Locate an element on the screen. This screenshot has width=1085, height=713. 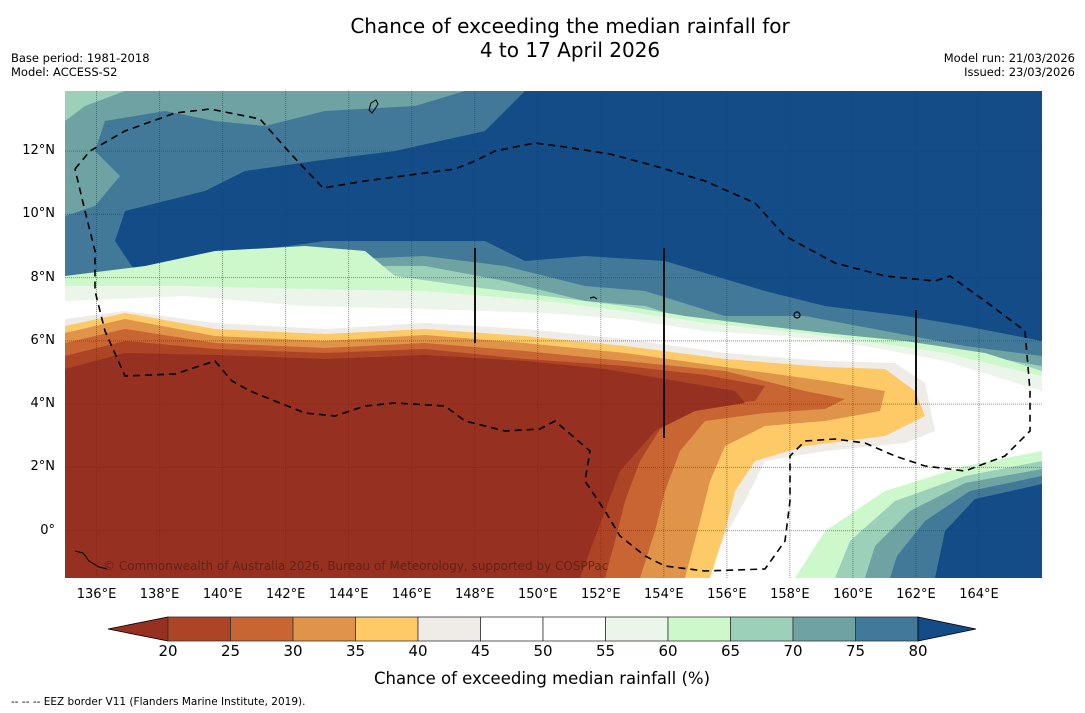
model-name: Model: ACCESS-S2 is located at coordinates (64, 72).